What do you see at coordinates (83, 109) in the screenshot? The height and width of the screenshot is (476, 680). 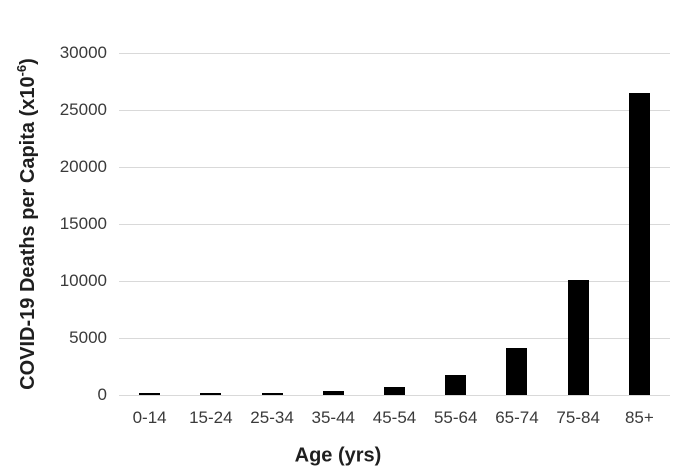 I see `y-tick-label-25000: 25000` at bounding box center [83, 109].